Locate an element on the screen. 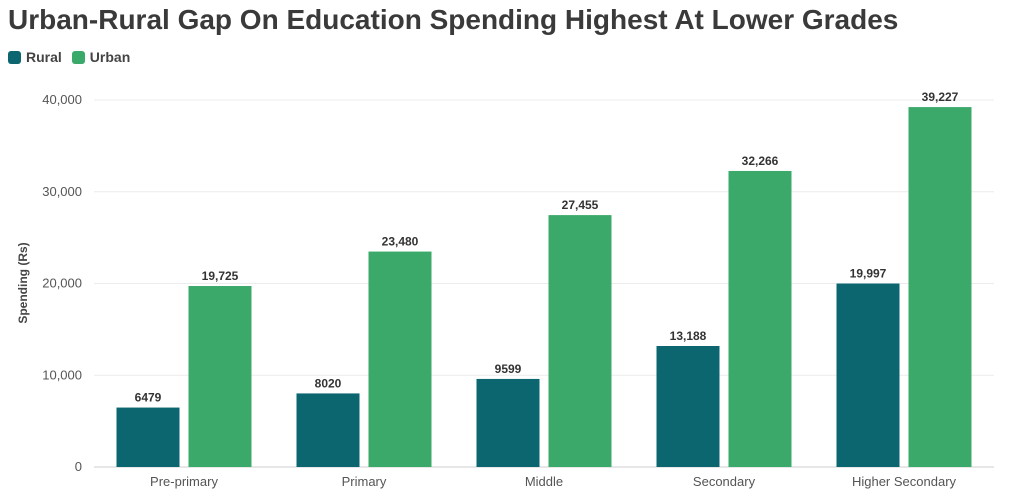  x-tick-label: Pre-primary is located at coordinates (184, 481).